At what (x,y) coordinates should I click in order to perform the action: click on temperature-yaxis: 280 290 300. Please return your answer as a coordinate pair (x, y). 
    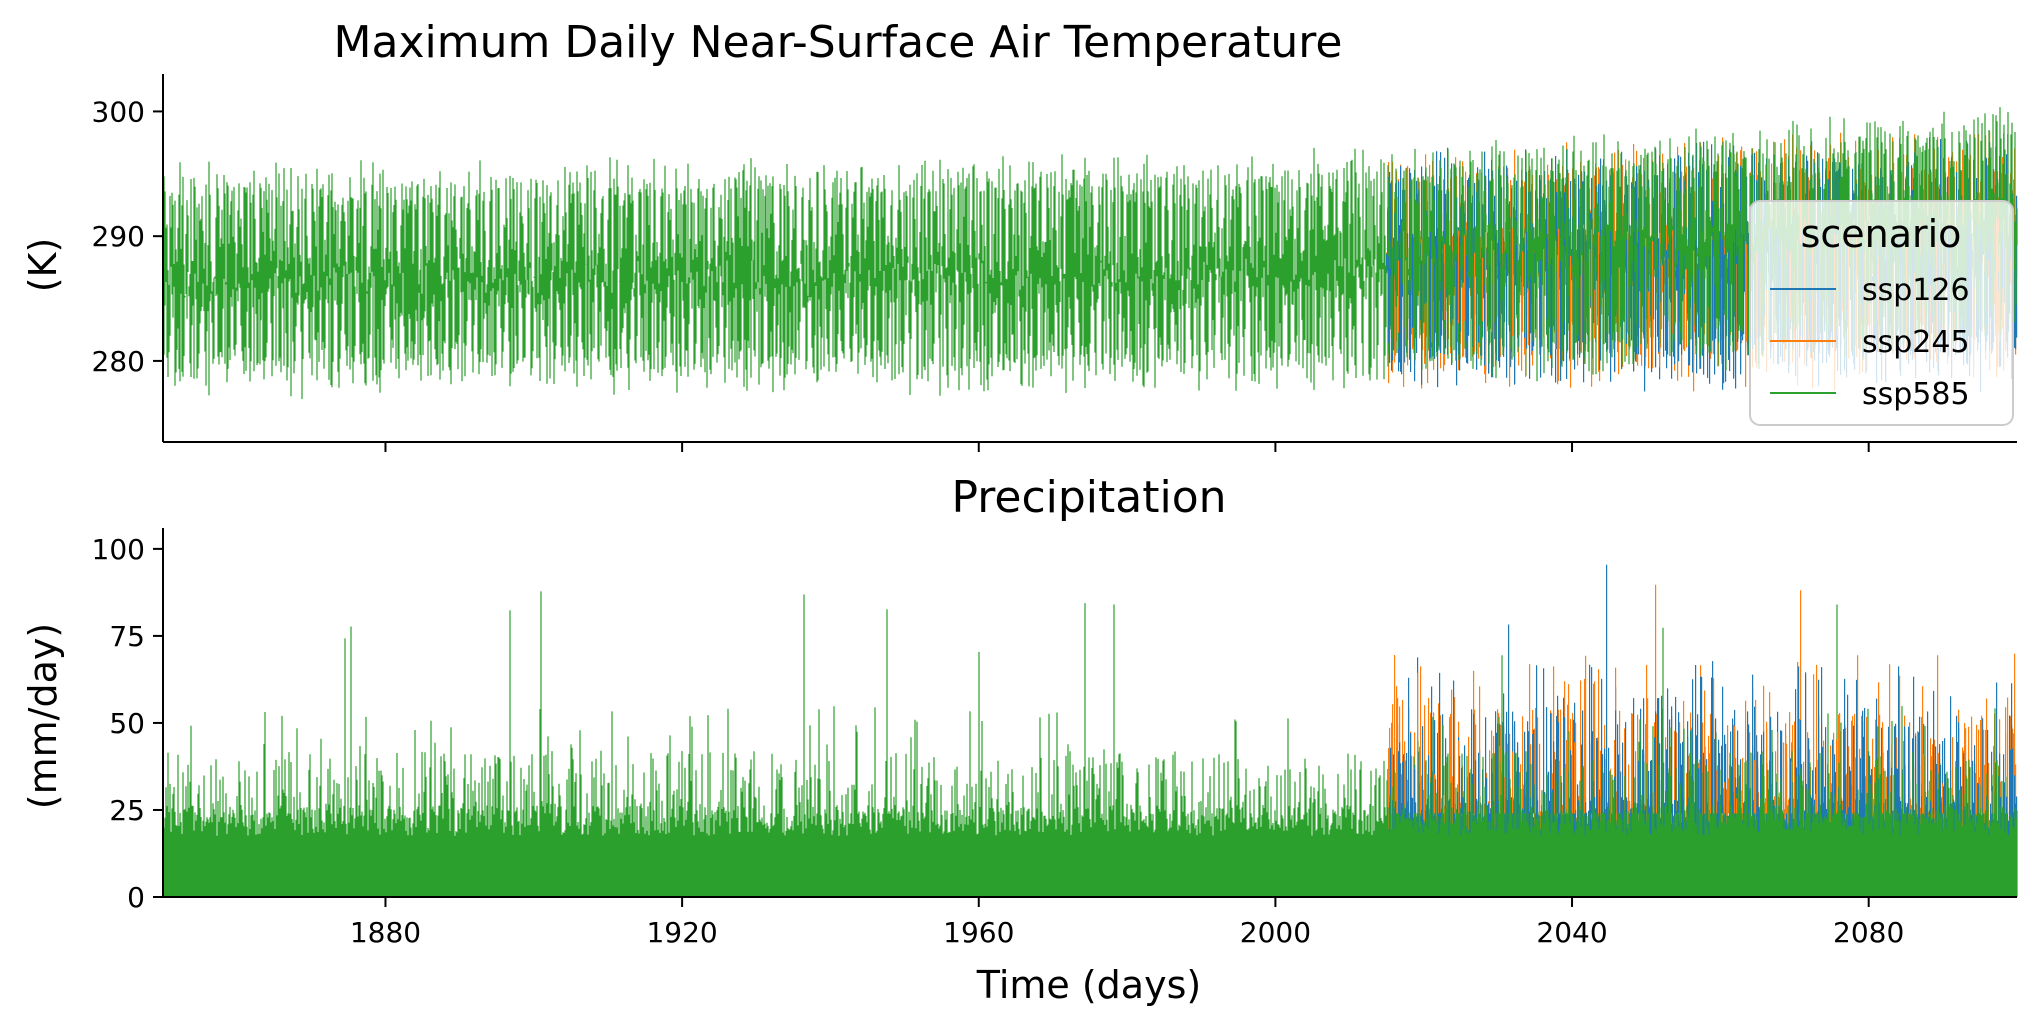
    Looking at the image, I should click on (127, 236).